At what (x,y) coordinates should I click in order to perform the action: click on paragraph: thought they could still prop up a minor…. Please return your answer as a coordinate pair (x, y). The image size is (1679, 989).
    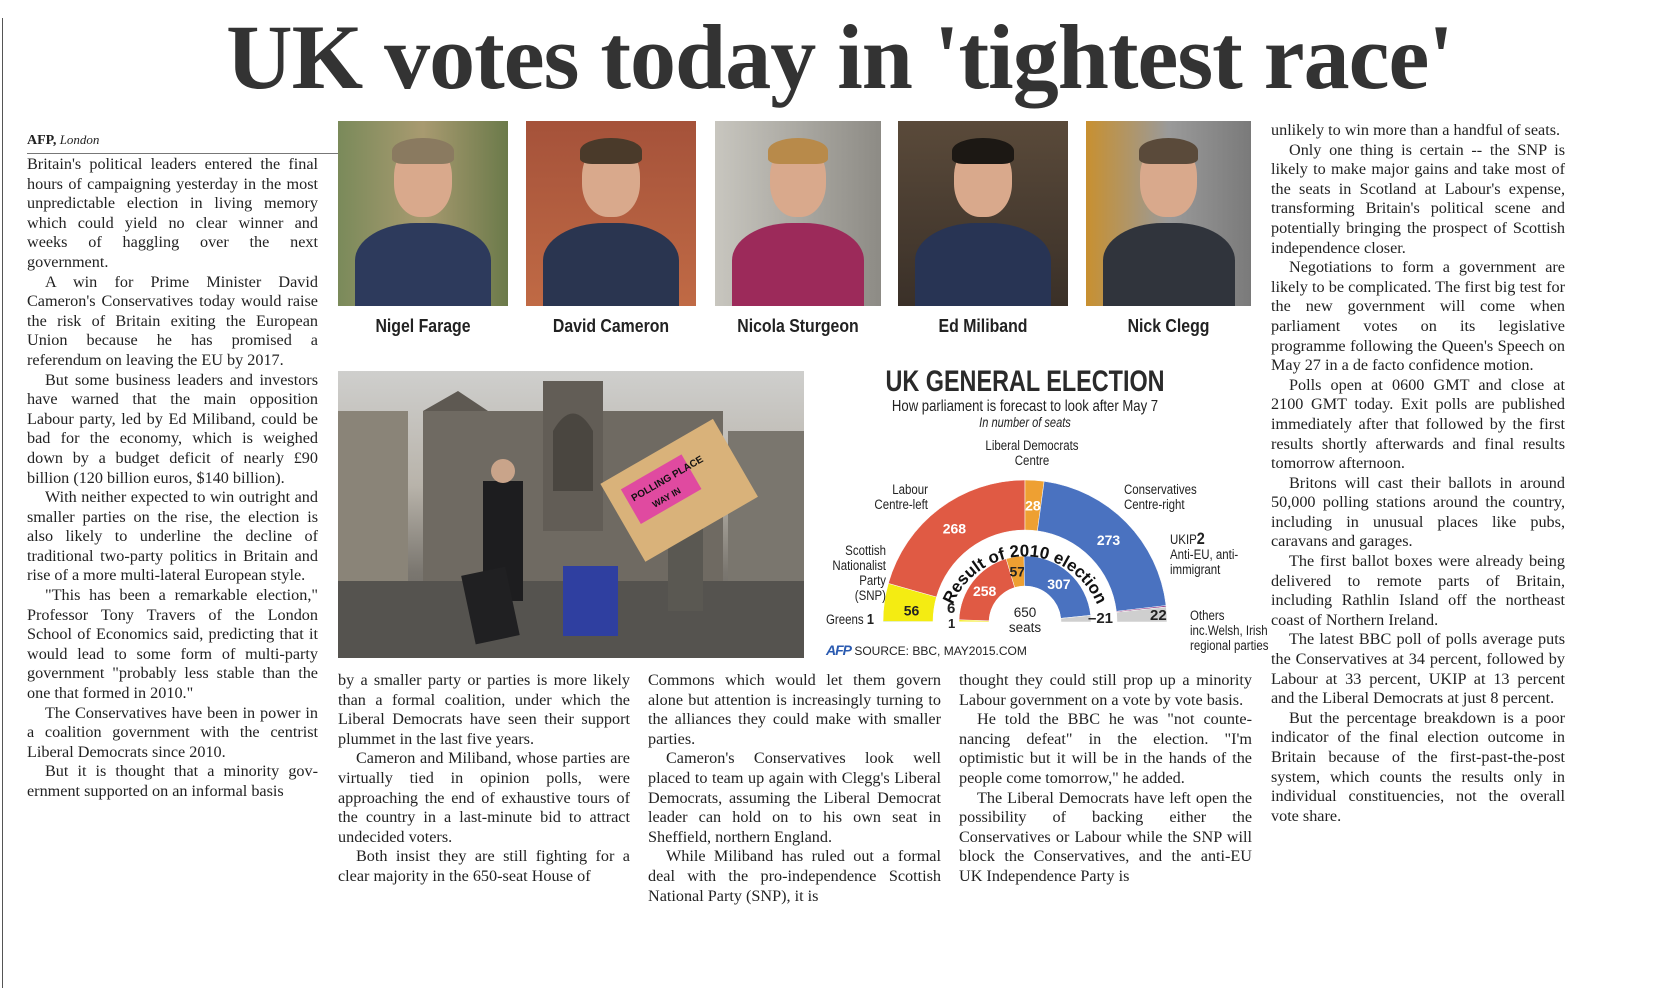
    Looking at the image, I should click on (1105, 690).